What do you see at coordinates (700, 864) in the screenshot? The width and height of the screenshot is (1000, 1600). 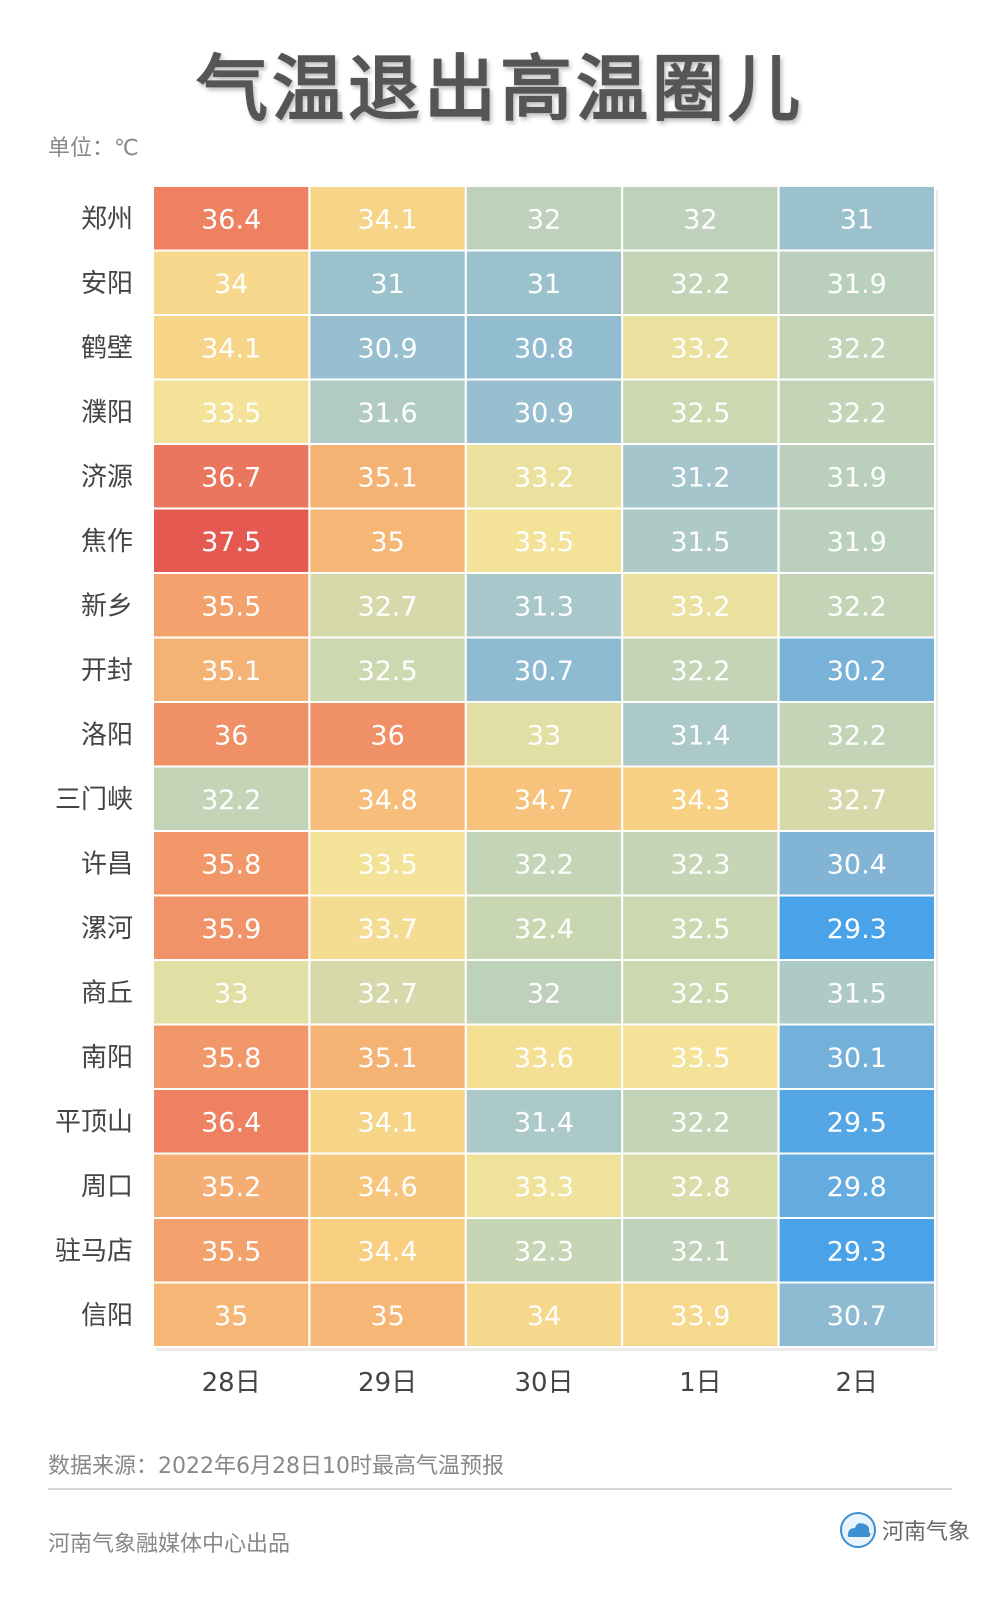 I see `cell-value-label: 32.3` at bounding box center [700, 864].